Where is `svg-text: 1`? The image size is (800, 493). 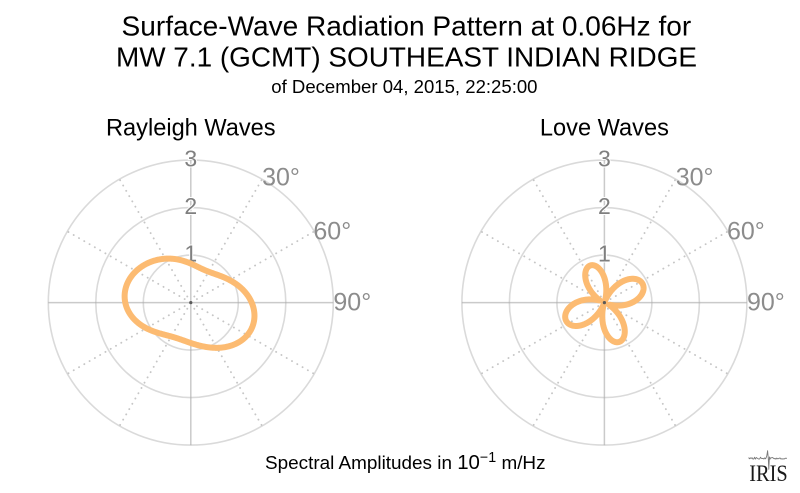 svg-text: 1 is located at coordinates (604, 254).